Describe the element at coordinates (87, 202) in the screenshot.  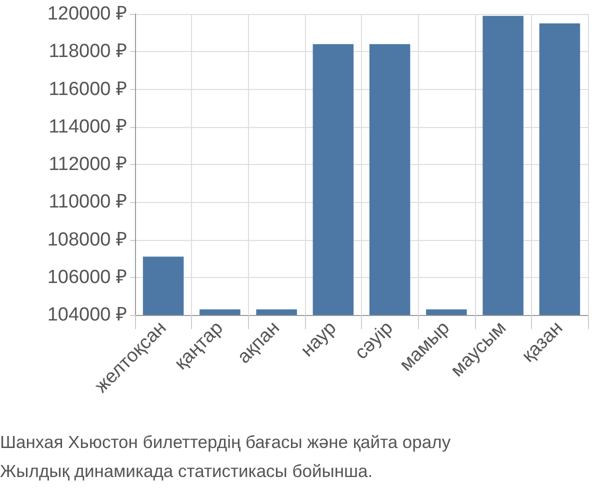
I see `y-tick-label: 110000 ₽` at that location.